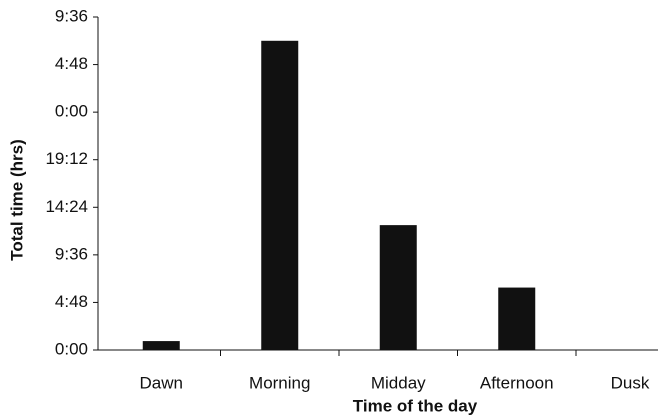 This screenshot has width=660, height=417. I want to click on y-axis-label: Total time (hrs), so click(16, 200).